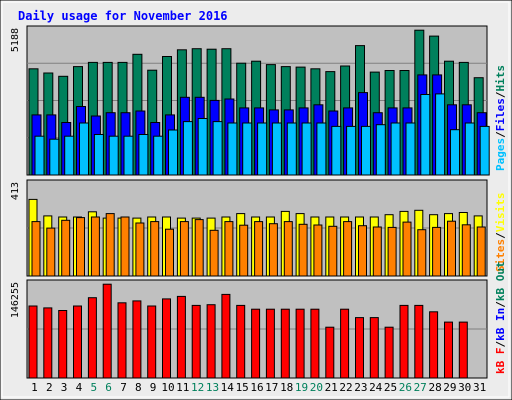 The width and height of the screenshot is (512, 400). I want to click on day-label: 25, so click(390, 387).